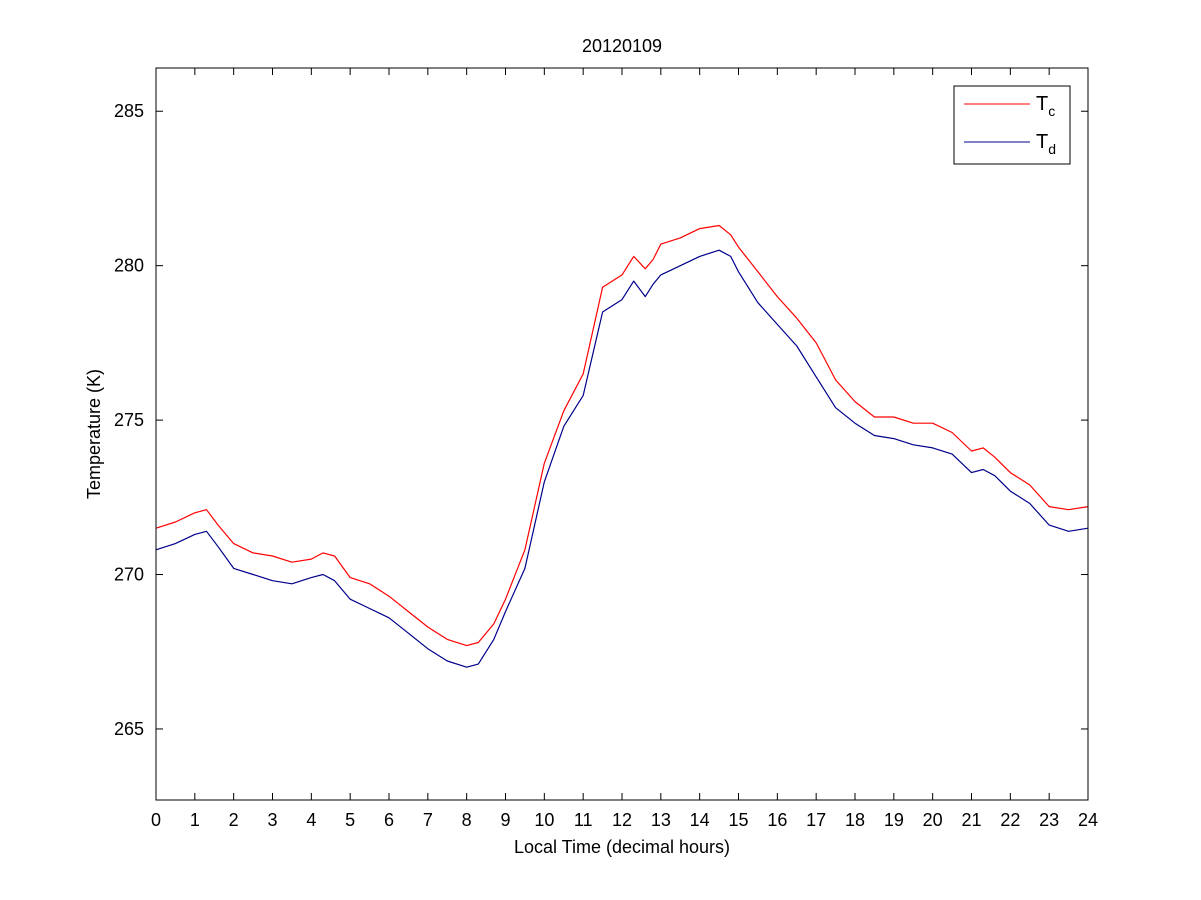 The height and width of the screenshot is (900, 1201). Describe the element at coordinates (544, 820) in the screenshot. I see `x-tick-label: 10` at that location.